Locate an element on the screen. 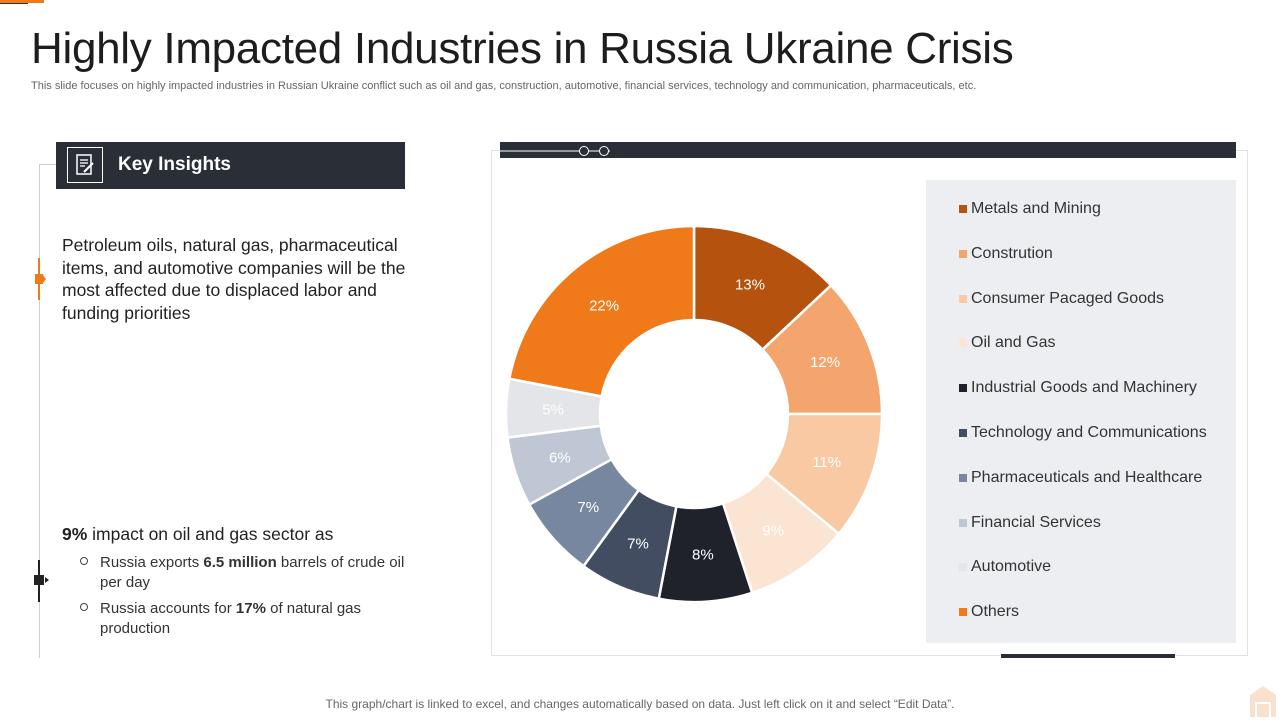 This screenshot has height=720, width=1280. legend-item: Industrial Goods and Machinery is located at coordinates (1078, 388).